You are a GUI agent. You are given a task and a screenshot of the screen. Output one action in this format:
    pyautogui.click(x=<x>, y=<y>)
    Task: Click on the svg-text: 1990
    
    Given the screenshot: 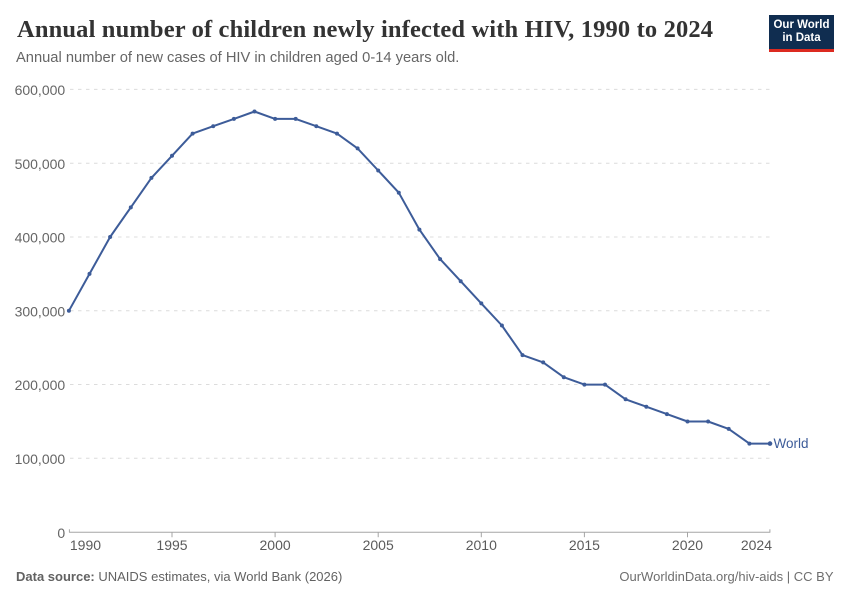 What is the action you would take?
    pyautogui.click(x=85, y=545)
    